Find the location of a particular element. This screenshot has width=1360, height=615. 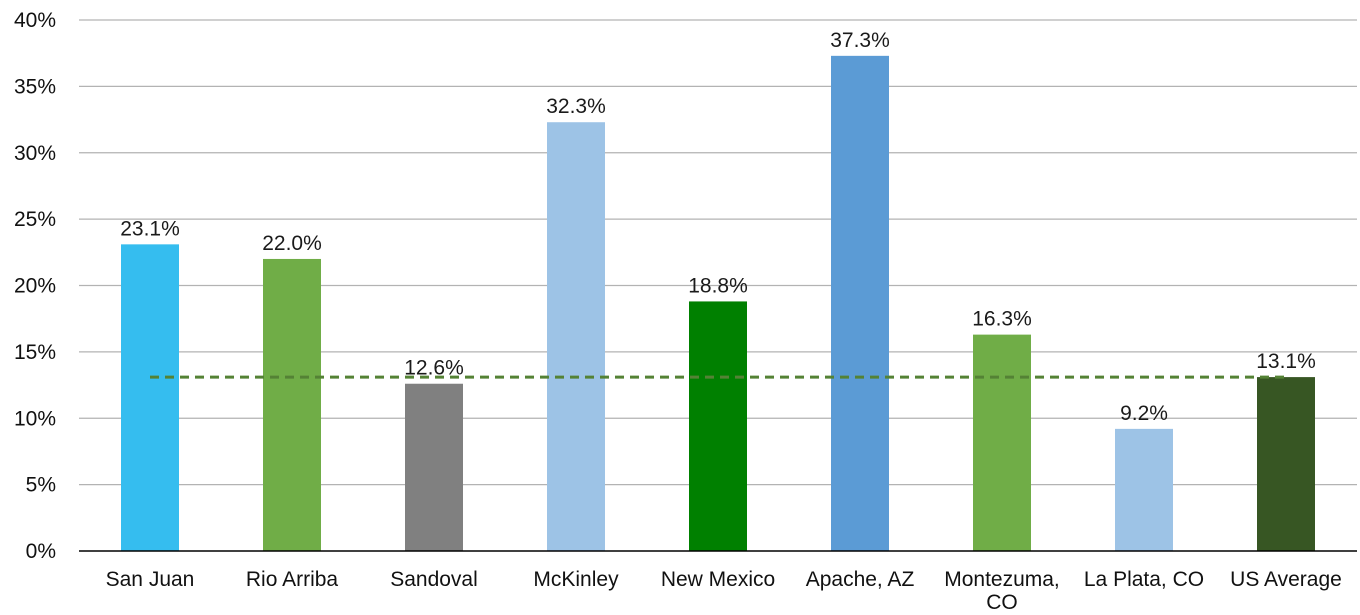

x-category-label-line: San Juan is located at coordinates (150, 579).